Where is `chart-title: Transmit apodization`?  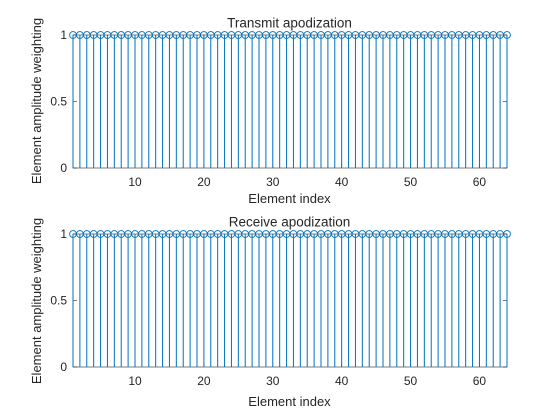 chart-title: Transmit apodization is located at coordinates (289, 23).